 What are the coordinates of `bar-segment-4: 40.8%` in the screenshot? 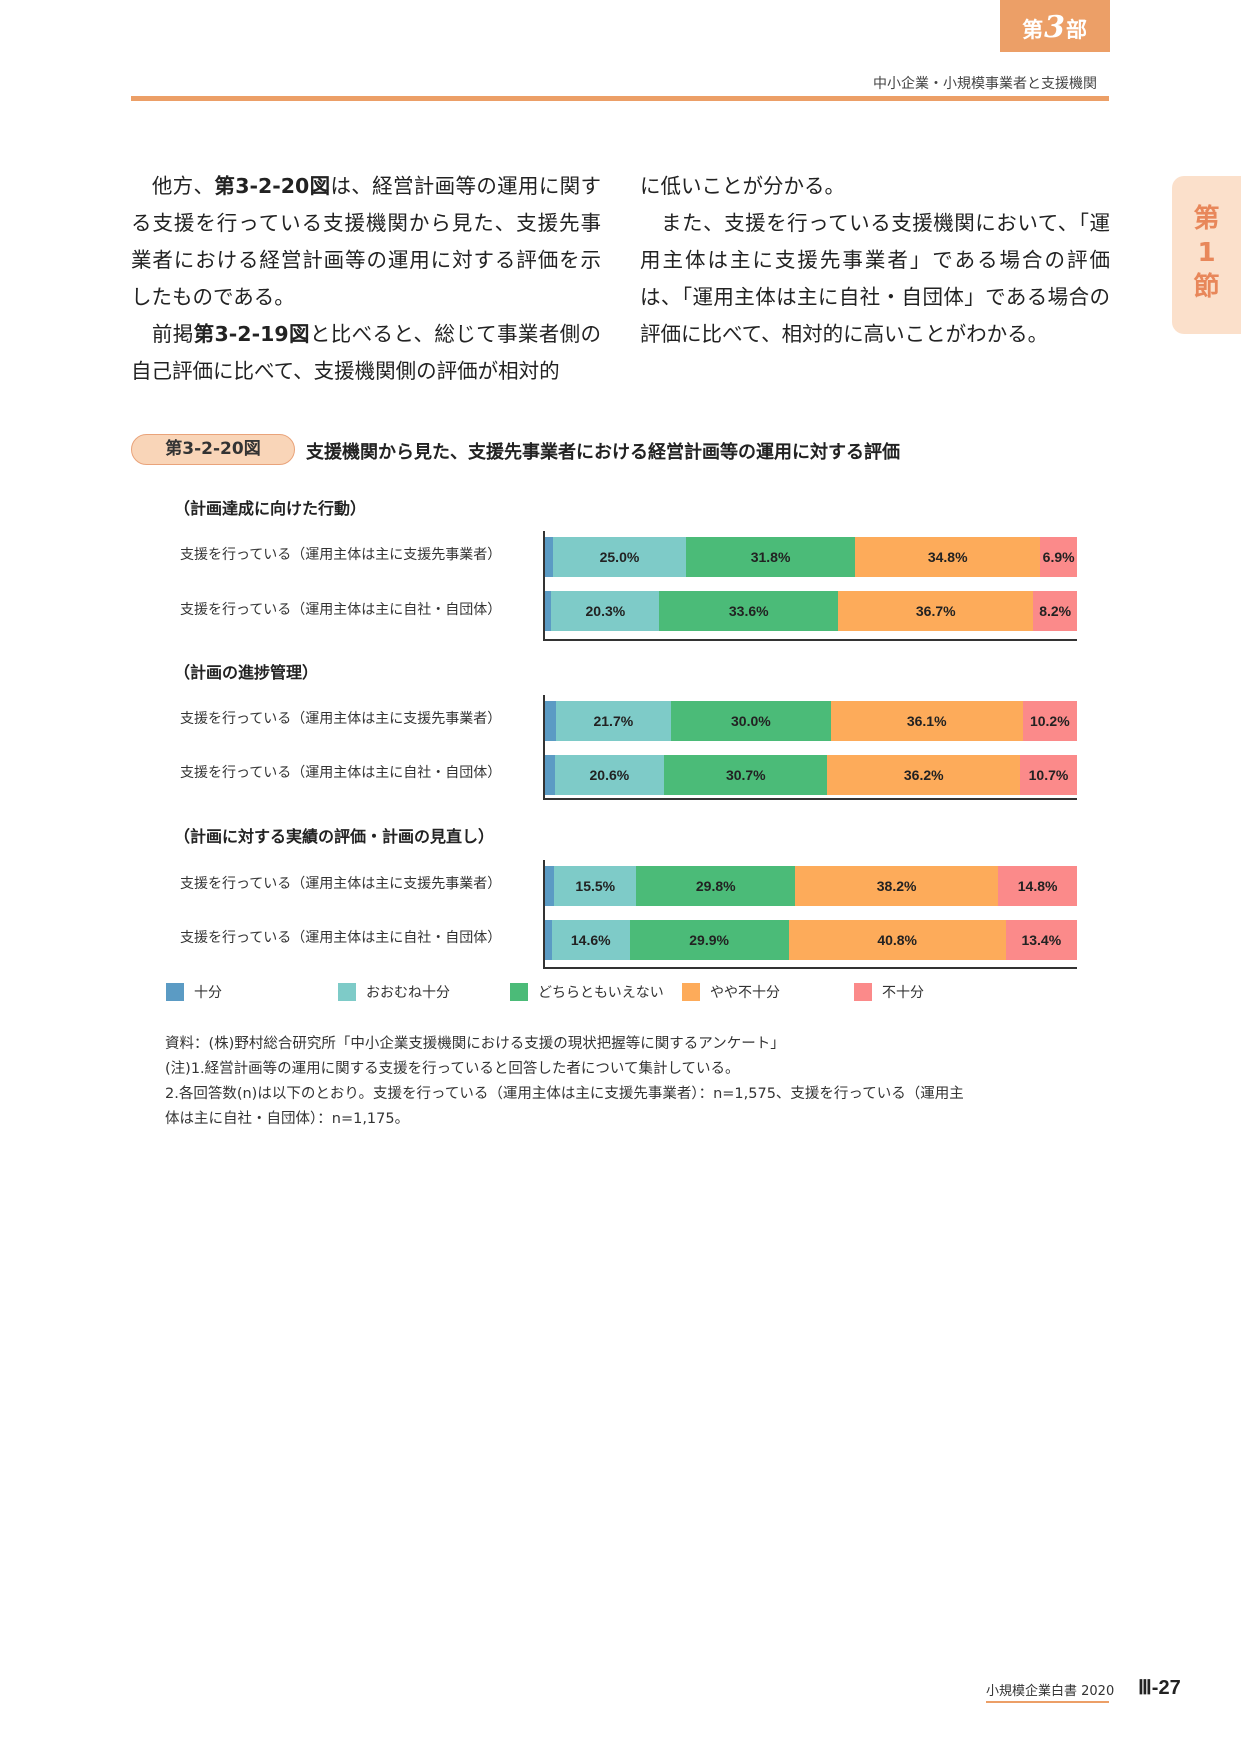 It's located at (897, 940).